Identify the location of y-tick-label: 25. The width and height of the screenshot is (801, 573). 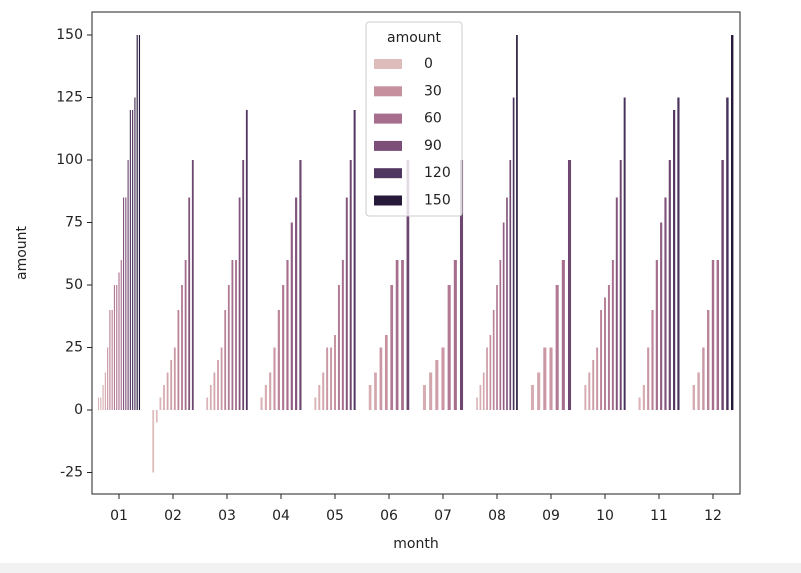
(74, 348).